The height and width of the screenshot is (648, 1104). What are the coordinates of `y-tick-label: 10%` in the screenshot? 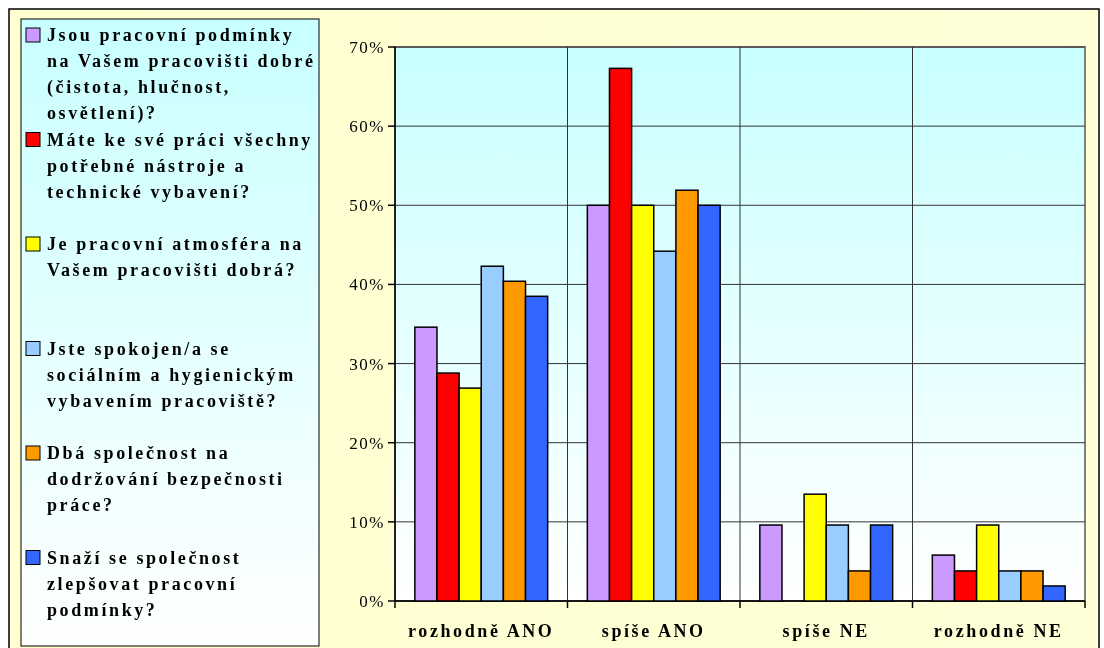 It's located at (367, 522).